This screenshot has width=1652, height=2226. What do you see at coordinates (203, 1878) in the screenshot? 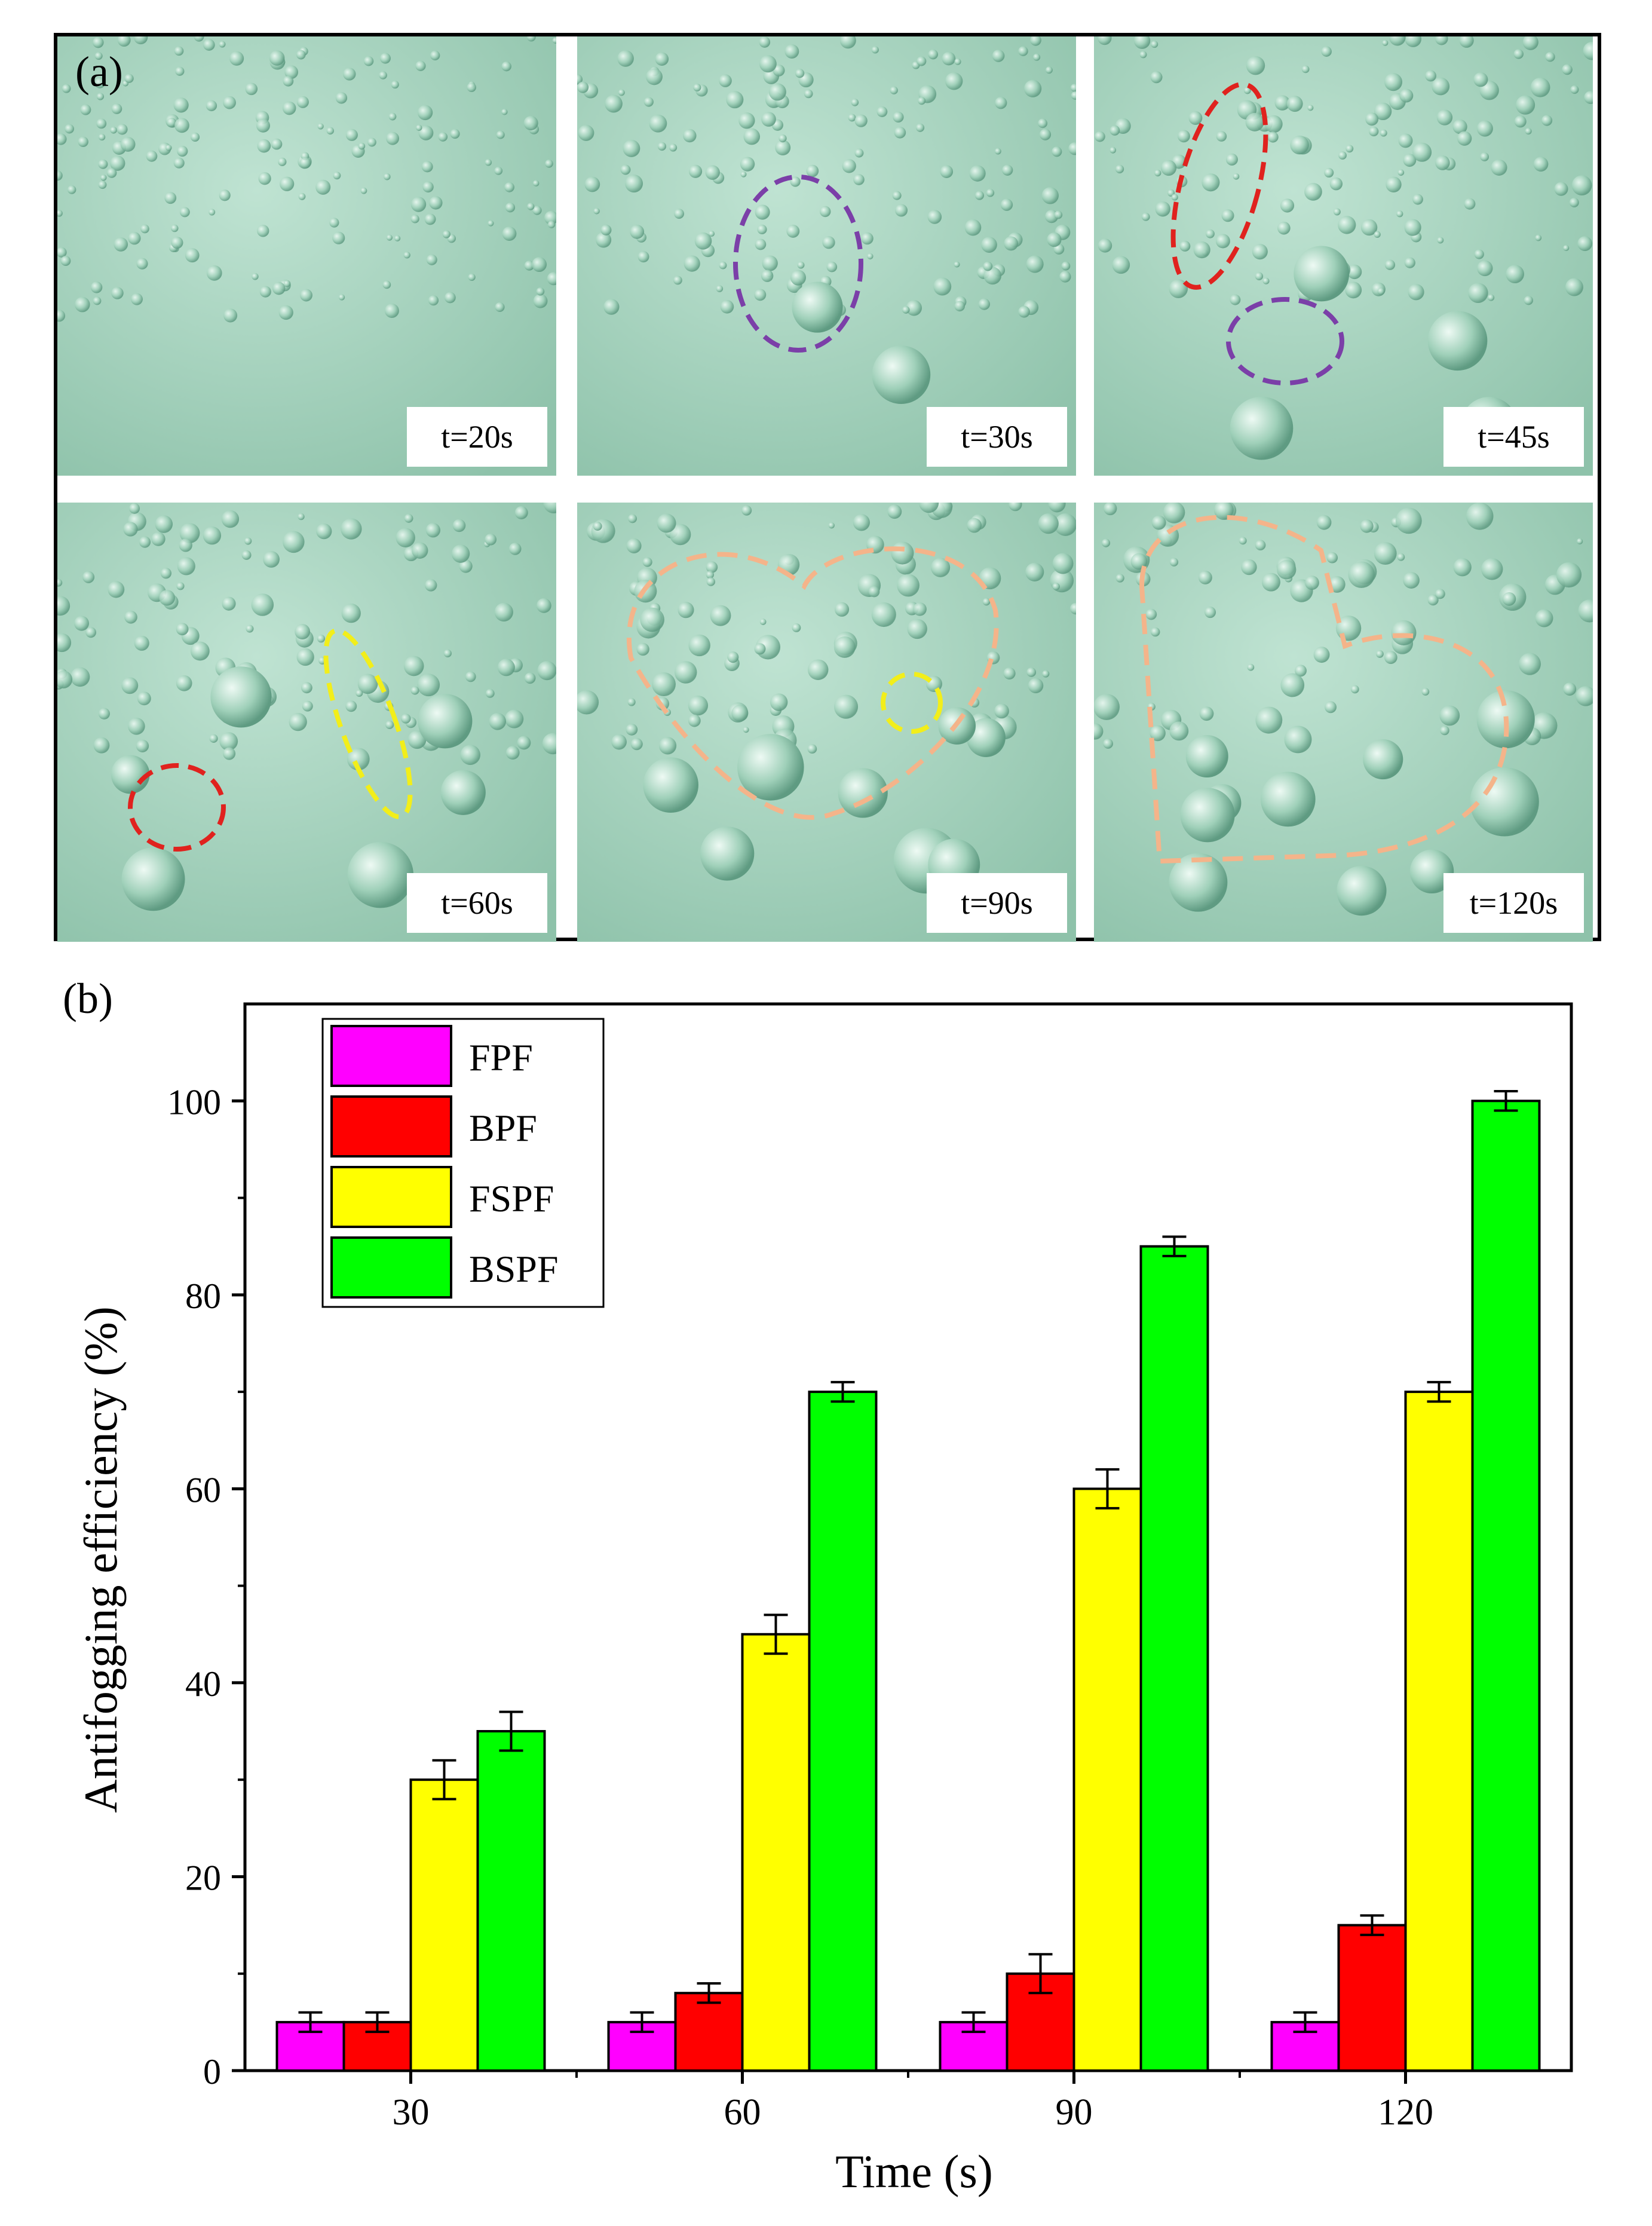
I see `y-tick-label: 20` at bounding box center [203, 1878].